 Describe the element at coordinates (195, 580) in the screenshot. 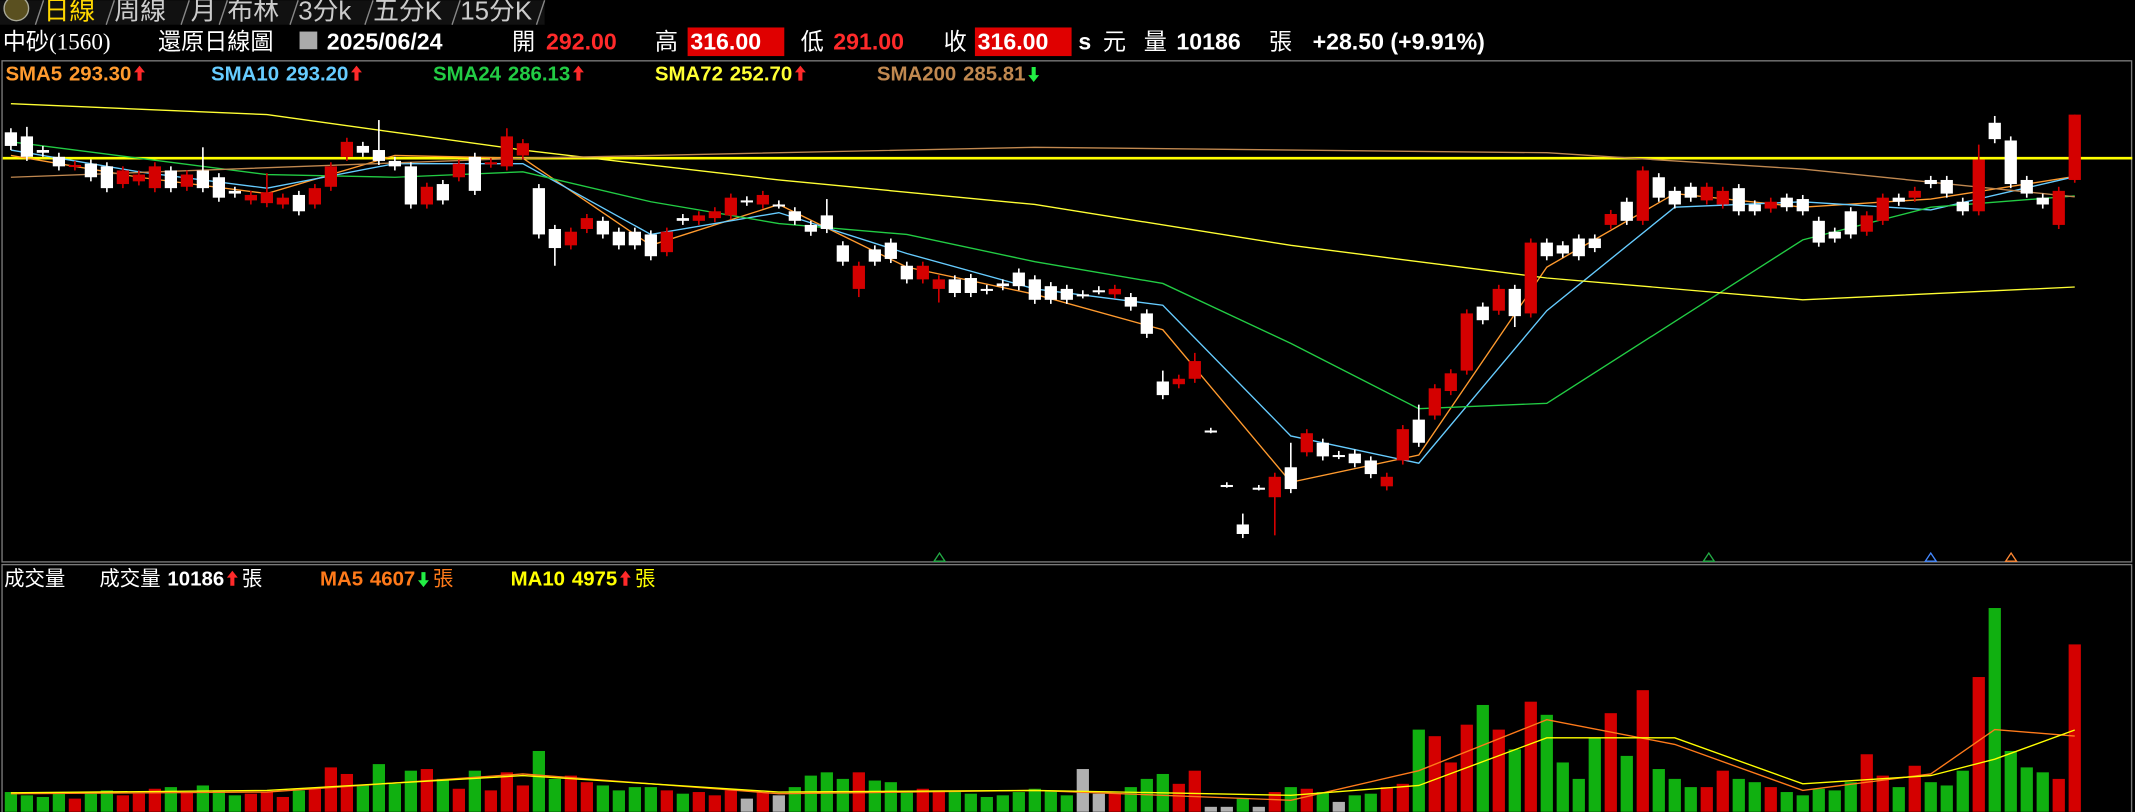

I see `legend-value: 10186` at that location.